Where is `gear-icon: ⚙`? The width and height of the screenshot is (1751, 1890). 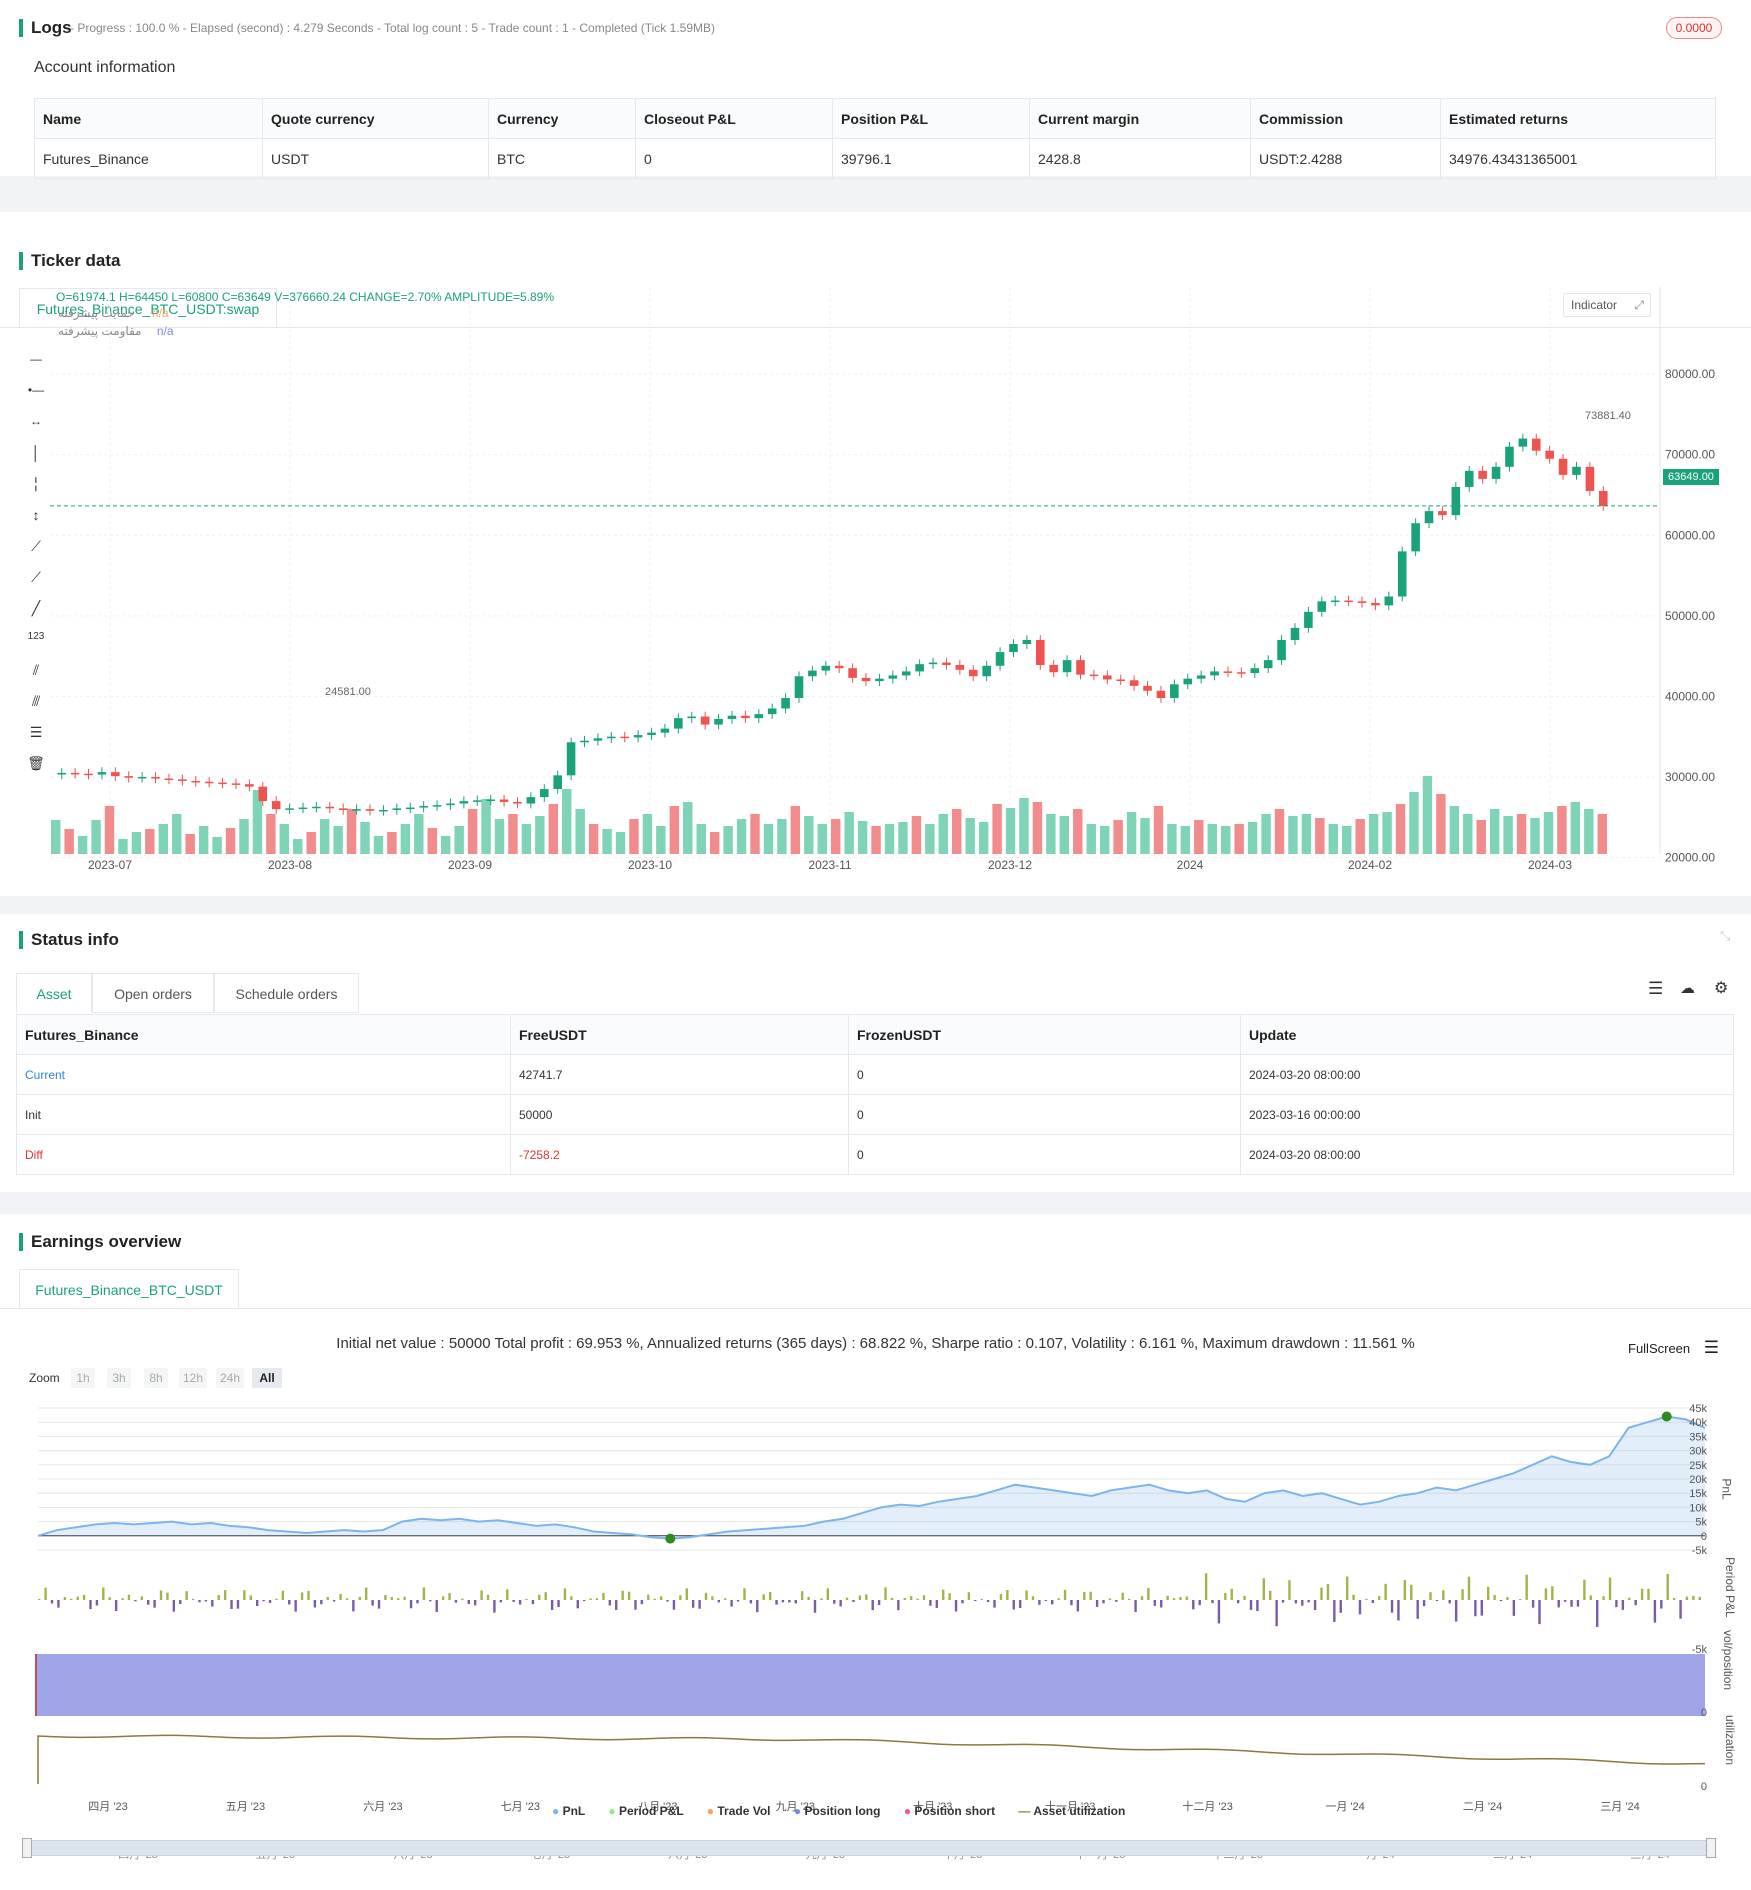
gear-icon: ⚙ is located at coordinates (1721, 988).